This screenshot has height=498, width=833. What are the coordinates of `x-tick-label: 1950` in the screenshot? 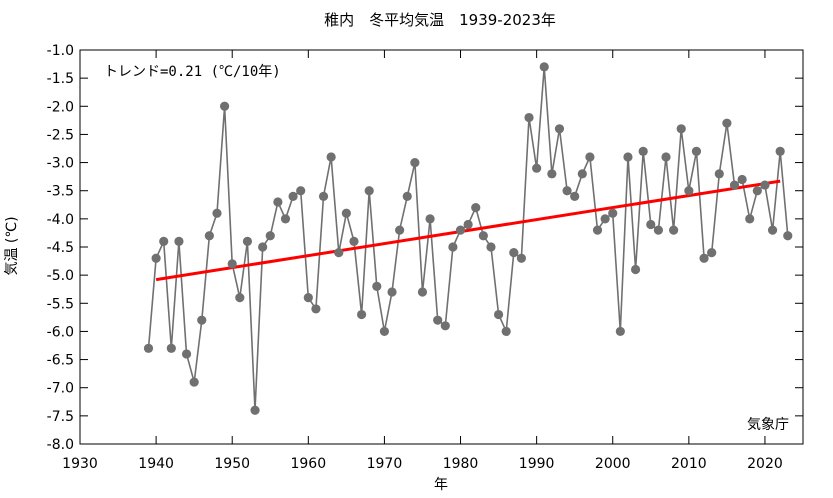 It's located at (232, 464).